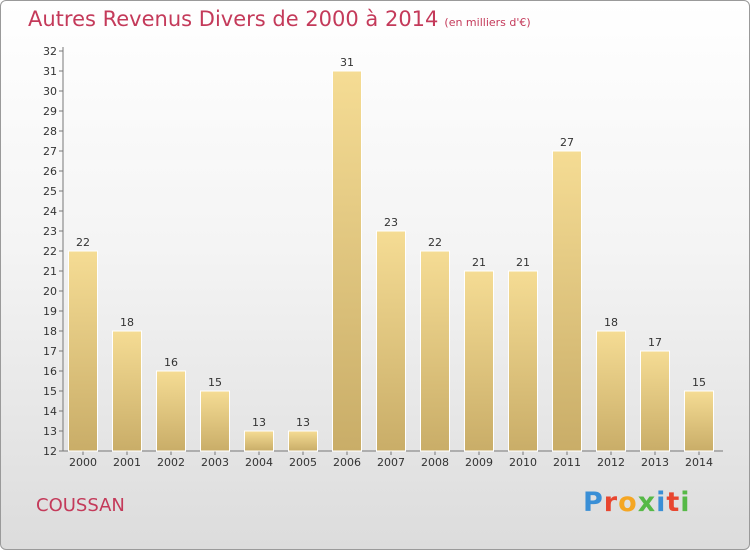 The width and height of the screenshot is (750, 550). Describe the element at coordinates (699, 462) in the screenshot. I see `x-tick-label: 2014` at that location.